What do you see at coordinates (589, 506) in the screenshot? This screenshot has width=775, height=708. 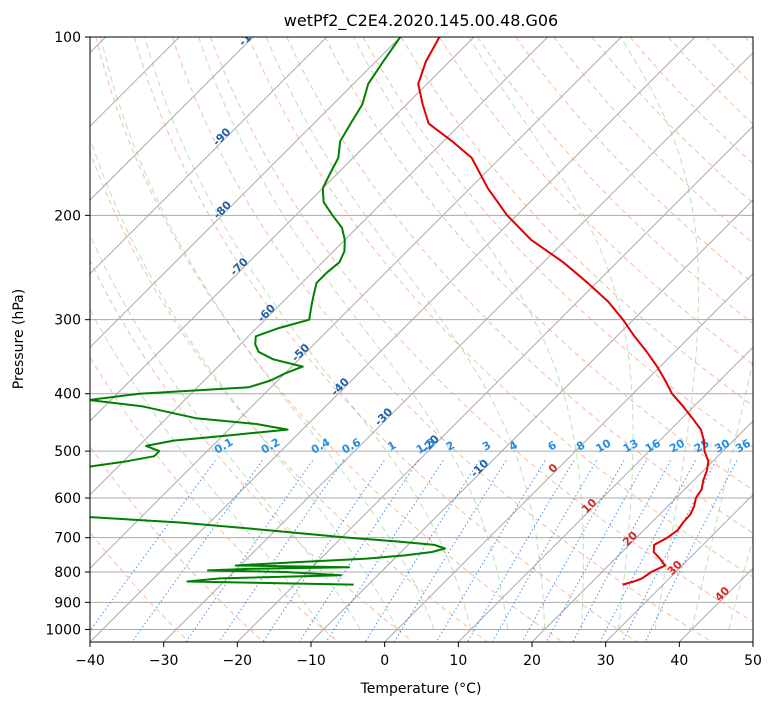 I see `adiabat-label: 10` at bounding box center [589, 506].